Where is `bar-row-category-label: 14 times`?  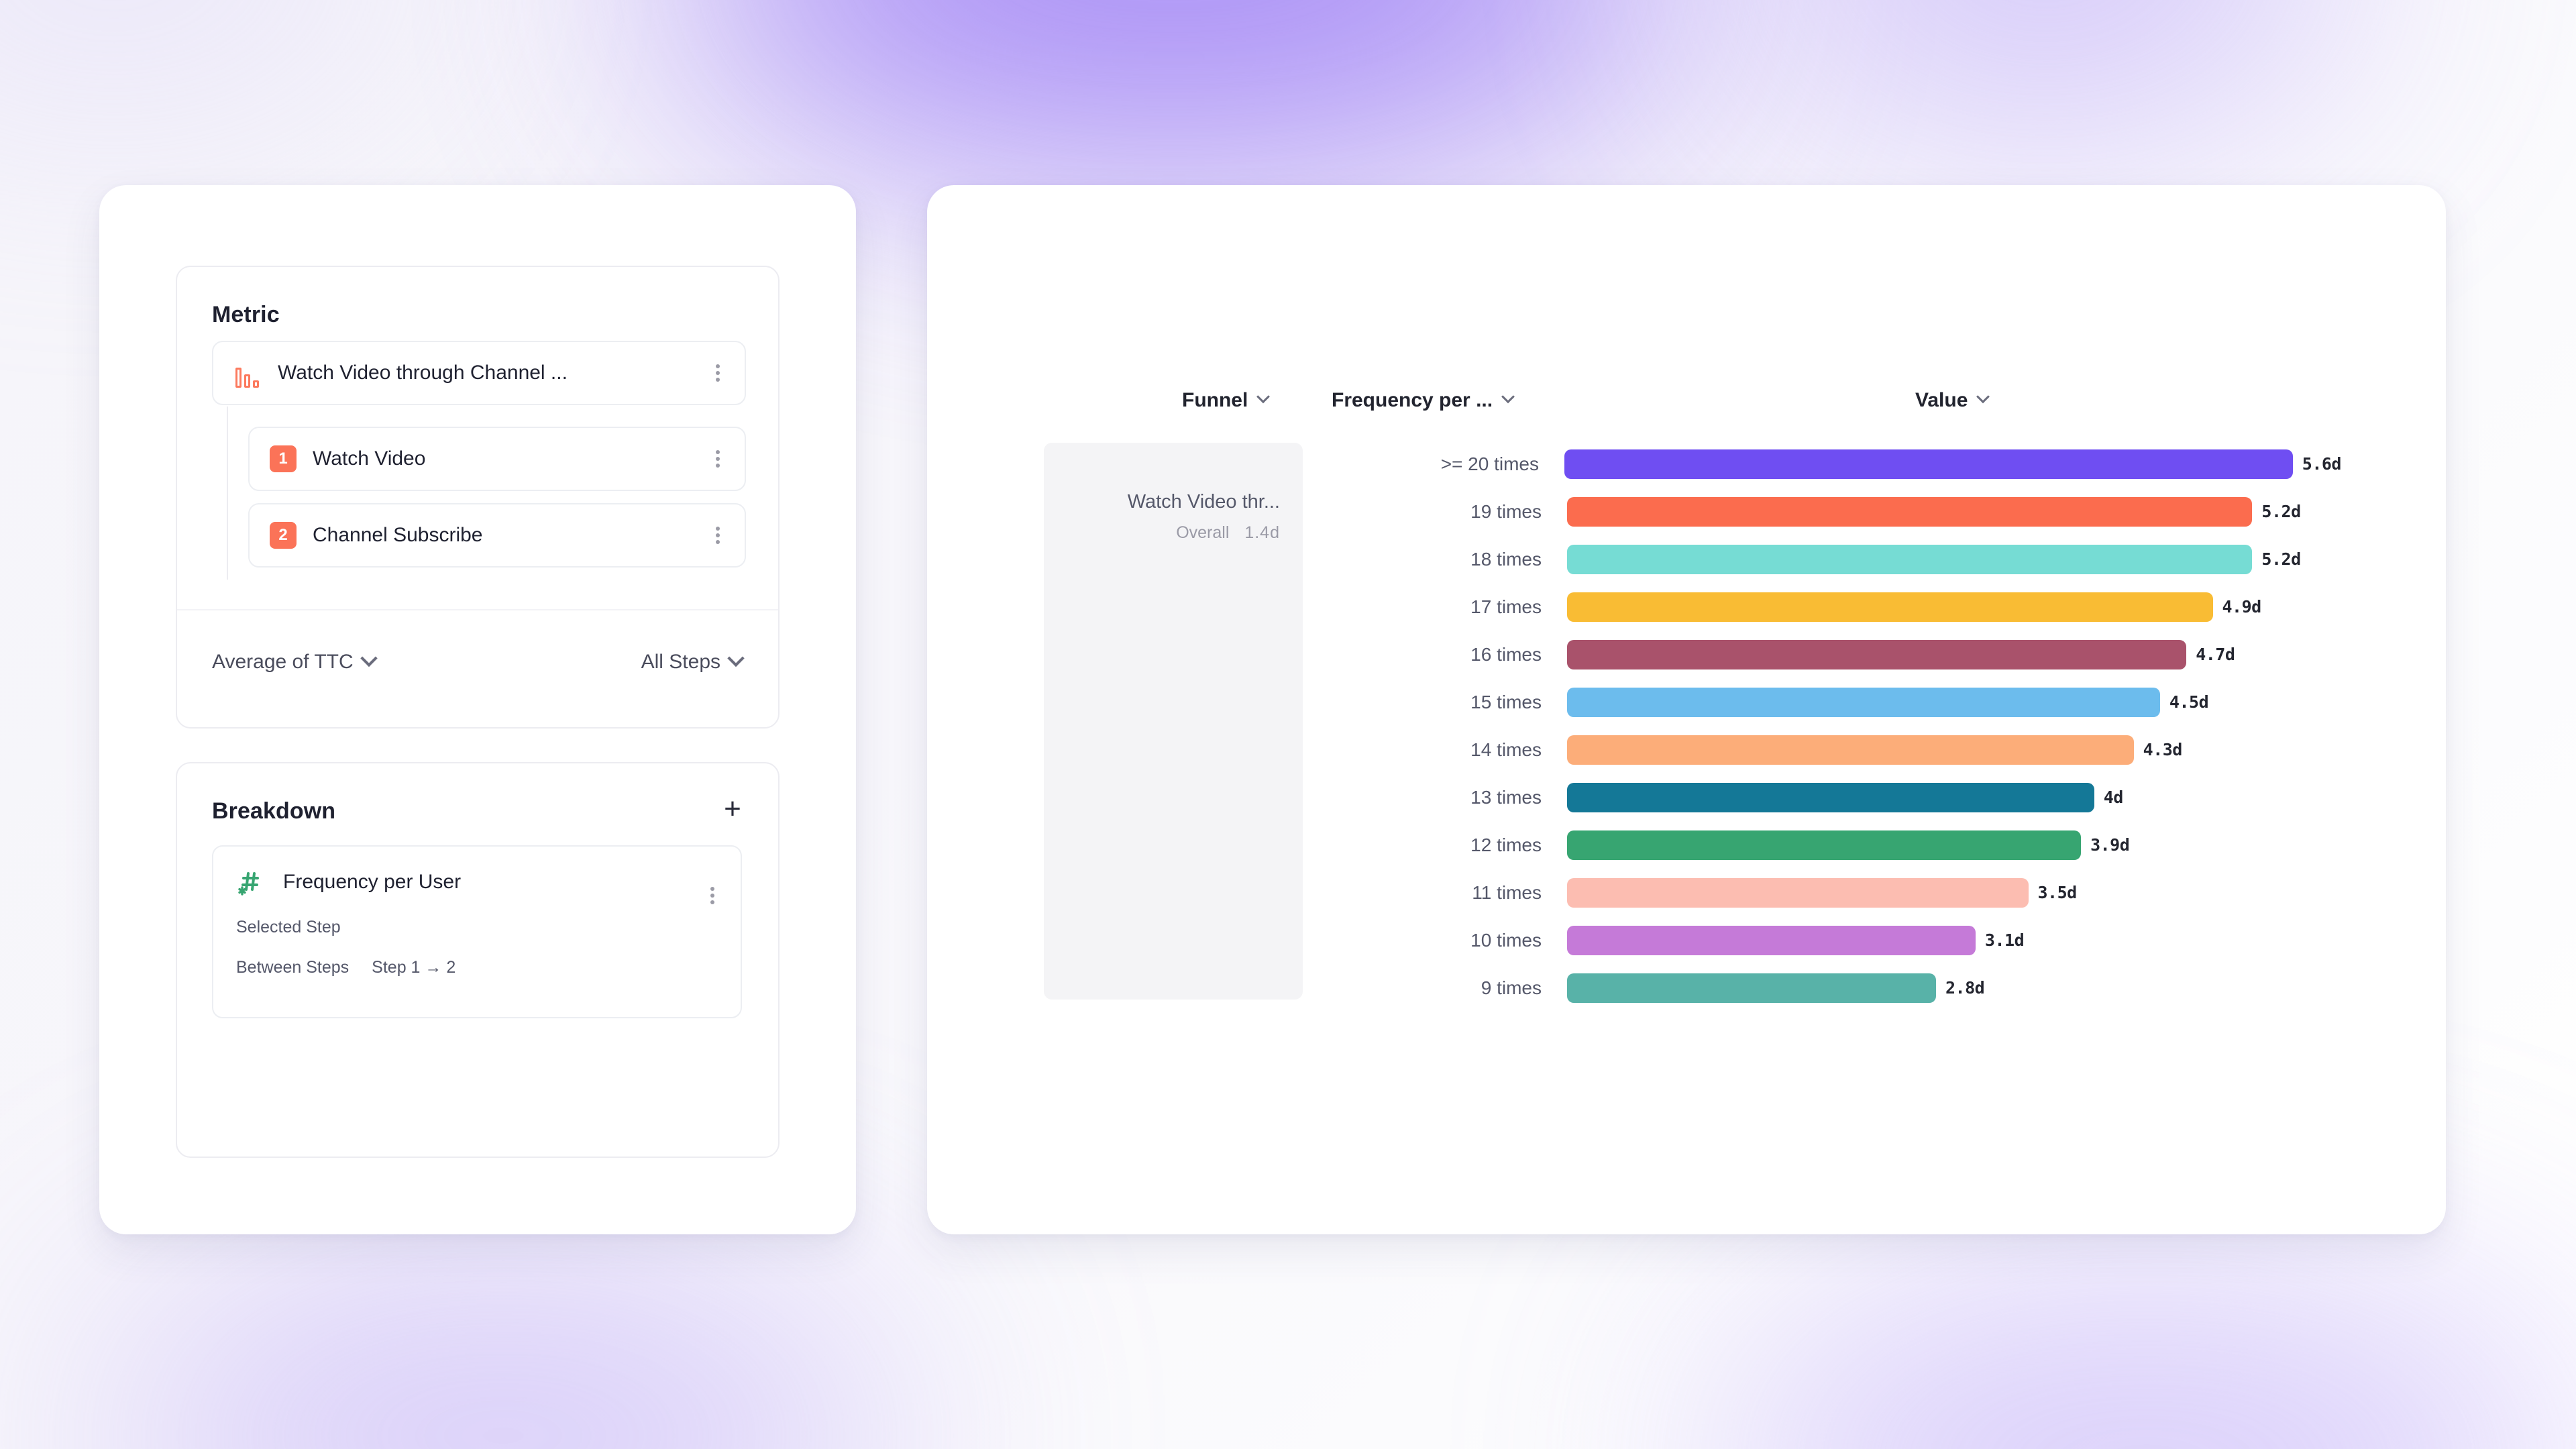
bar-row-category-label: 14 times is located at coordinates (1506, 749).